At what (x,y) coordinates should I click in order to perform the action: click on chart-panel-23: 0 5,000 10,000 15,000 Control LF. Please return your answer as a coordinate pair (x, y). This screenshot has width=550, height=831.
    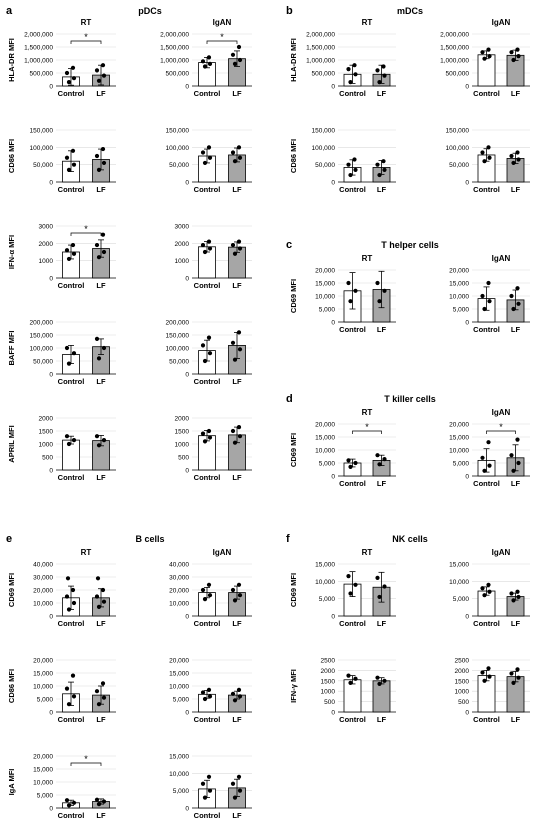
    Looking at the image, I should click on (210, 787).